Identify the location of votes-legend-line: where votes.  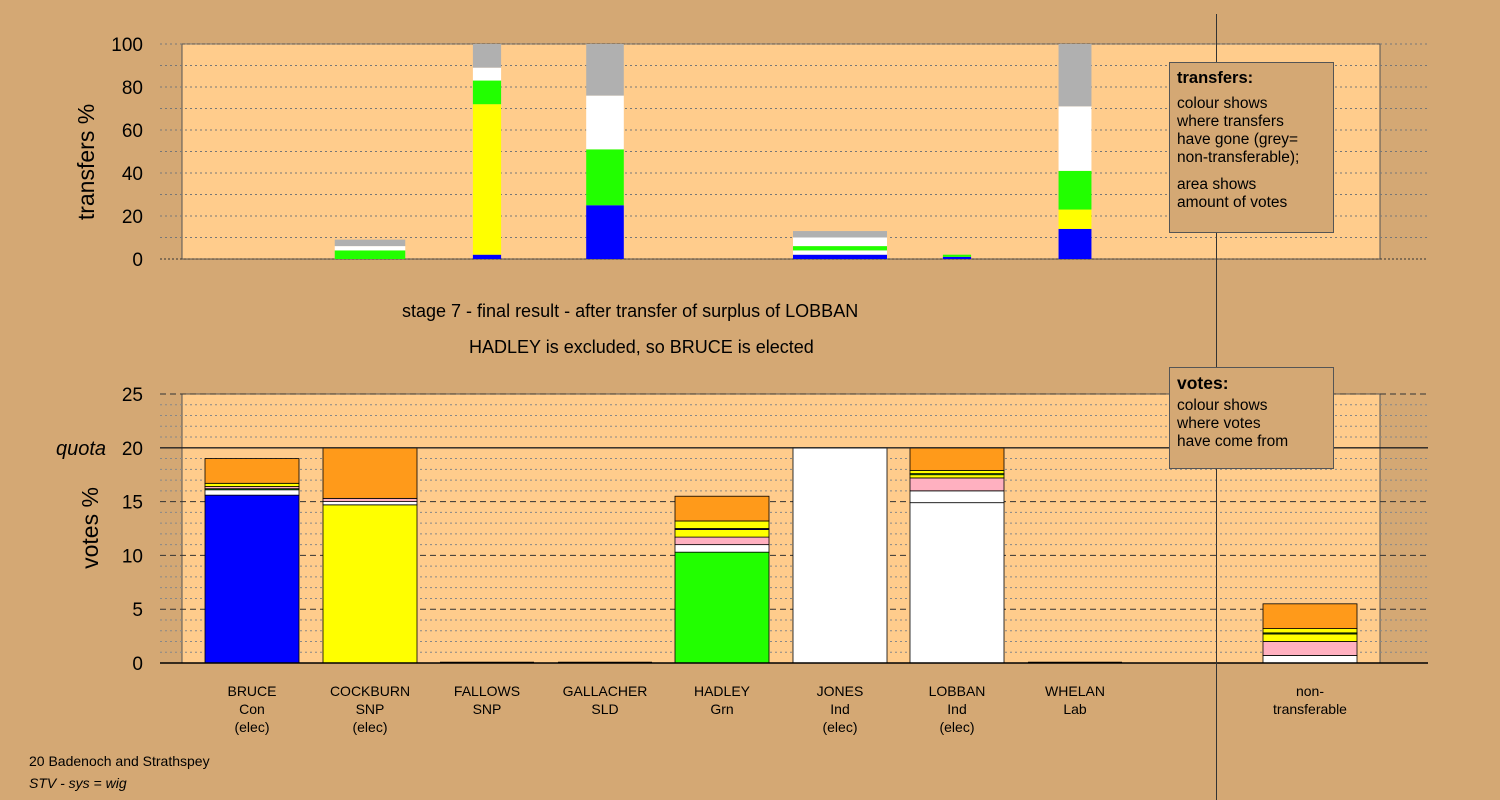
(1219, 423).